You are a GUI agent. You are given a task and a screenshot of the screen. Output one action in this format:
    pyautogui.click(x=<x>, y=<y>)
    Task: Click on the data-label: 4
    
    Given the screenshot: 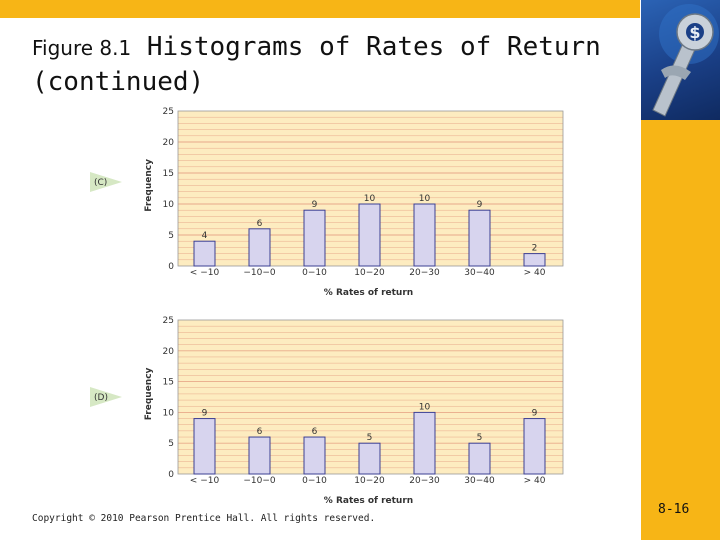 What is the action you would take?
    pyautogui.click(x=205, y=236)
    